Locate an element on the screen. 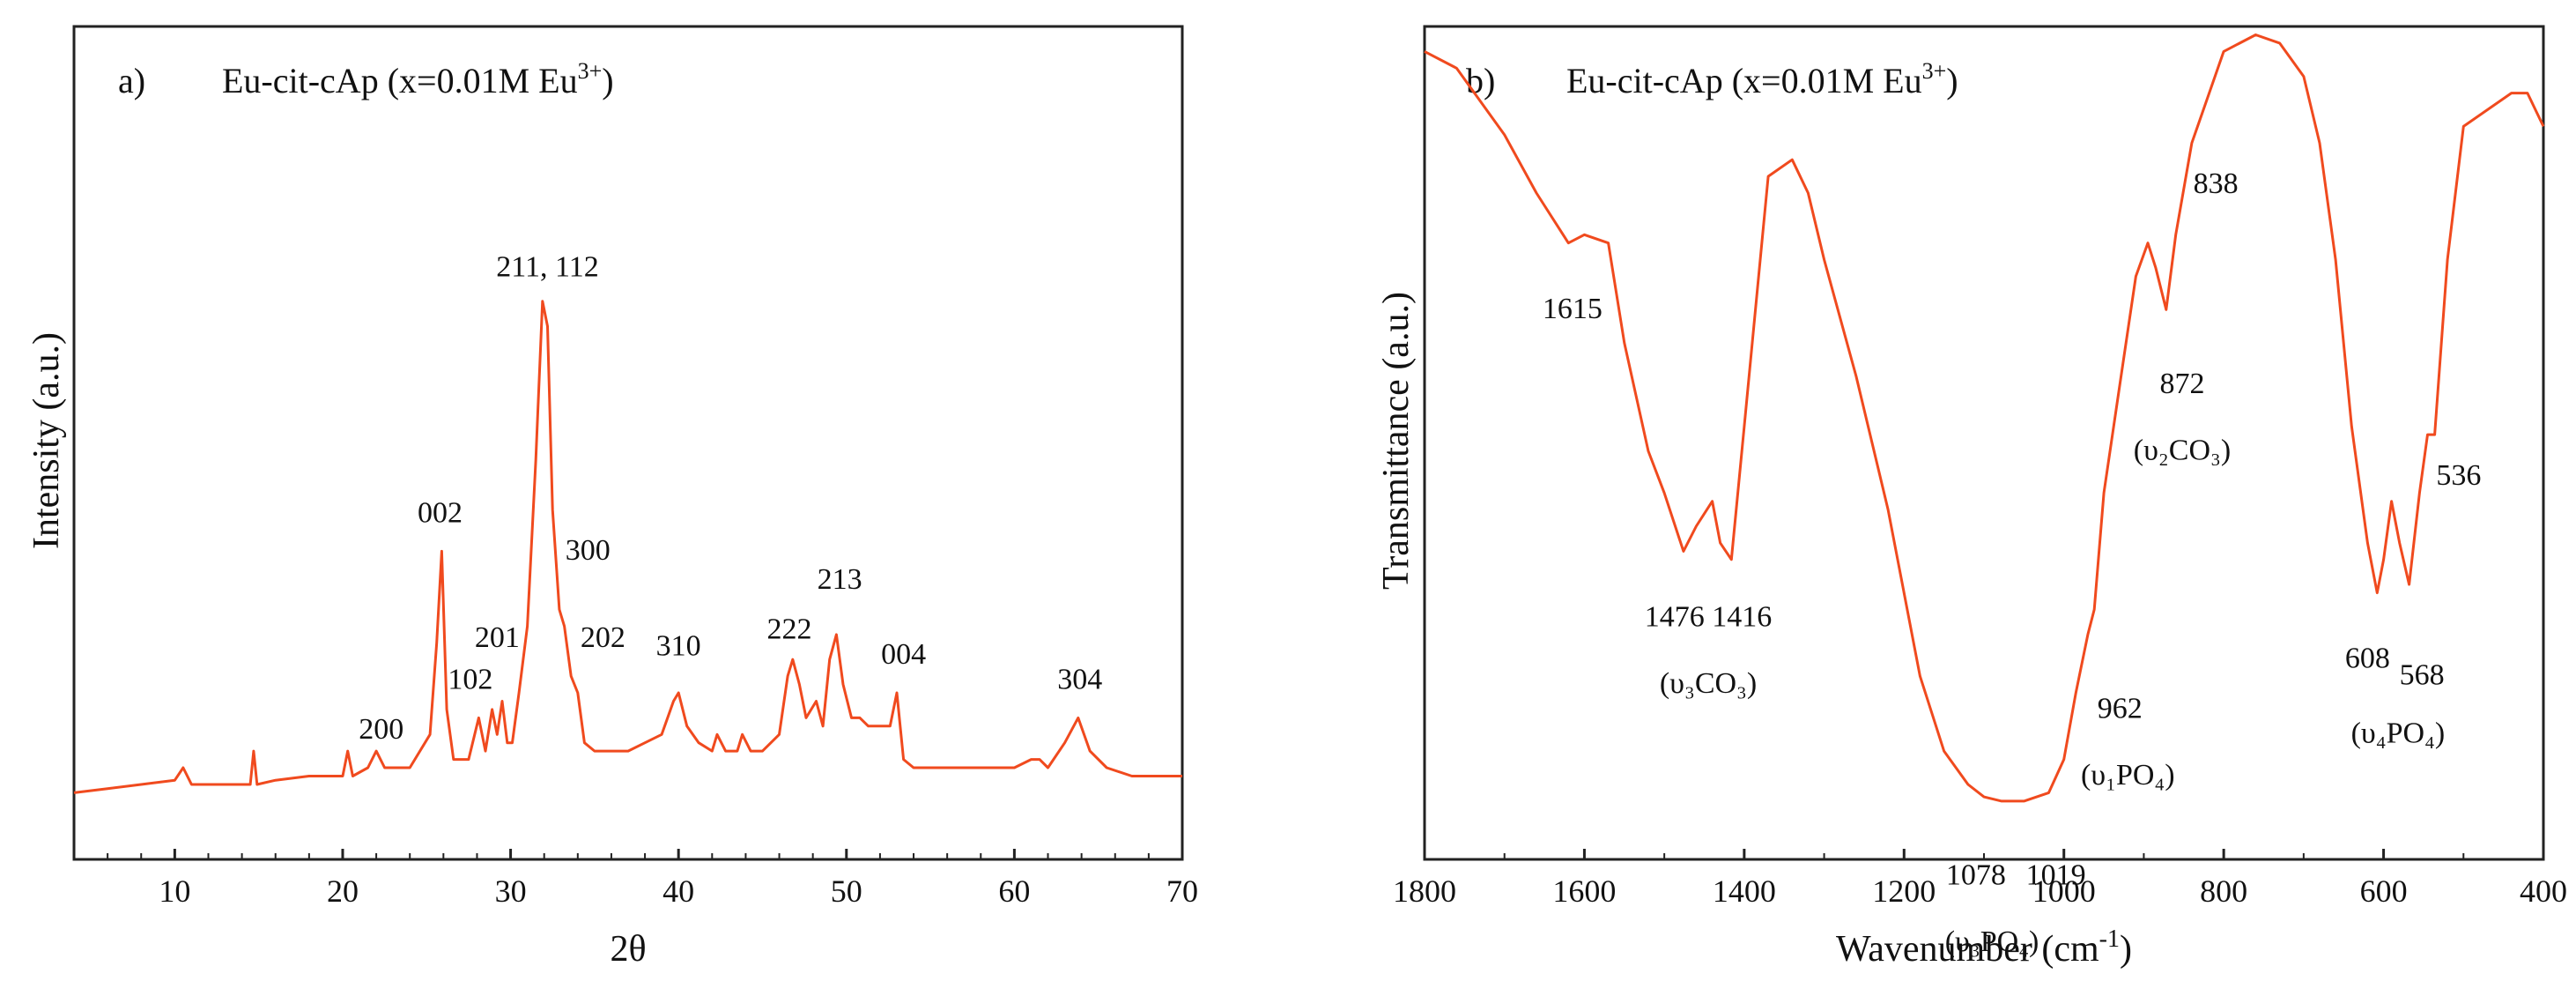 The width and height of the screenshot is (2576, 996). ftir-x-tick-label: 800 is located at coordinates (2223, 891).